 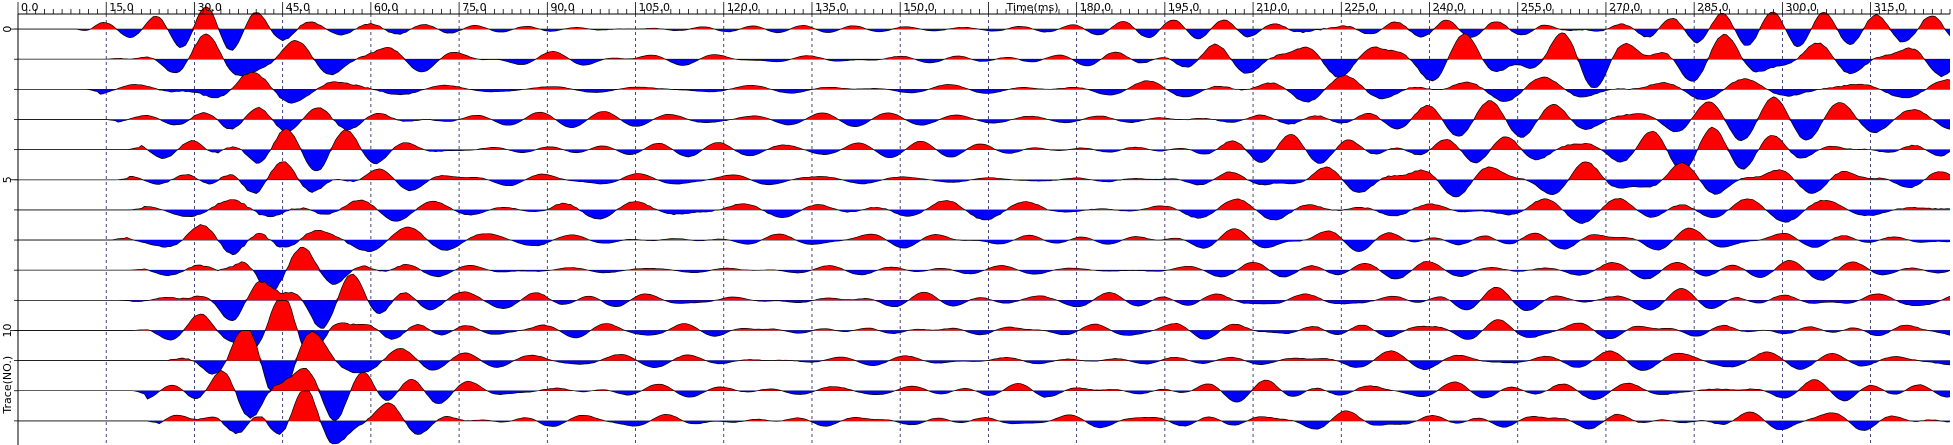 I want to click on x-tick-label: 90.0, so click(x=562, y=7).